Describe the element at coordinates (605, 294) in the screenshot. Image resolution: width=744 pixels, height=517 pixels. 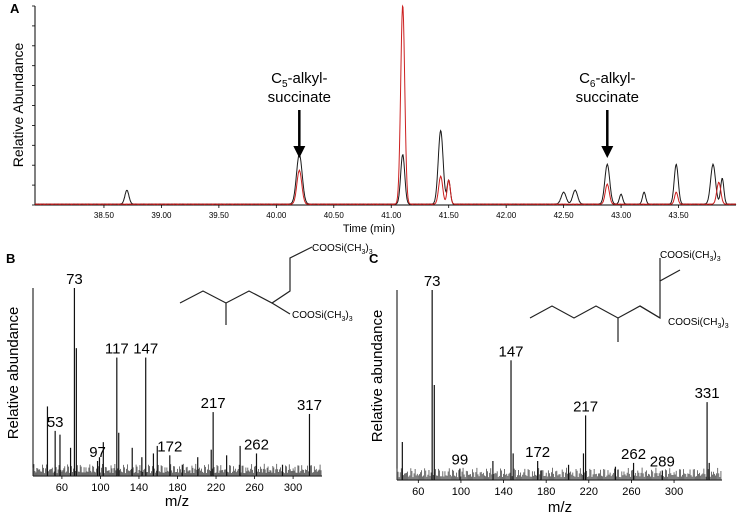
I see `structure-c-chain` at that location.